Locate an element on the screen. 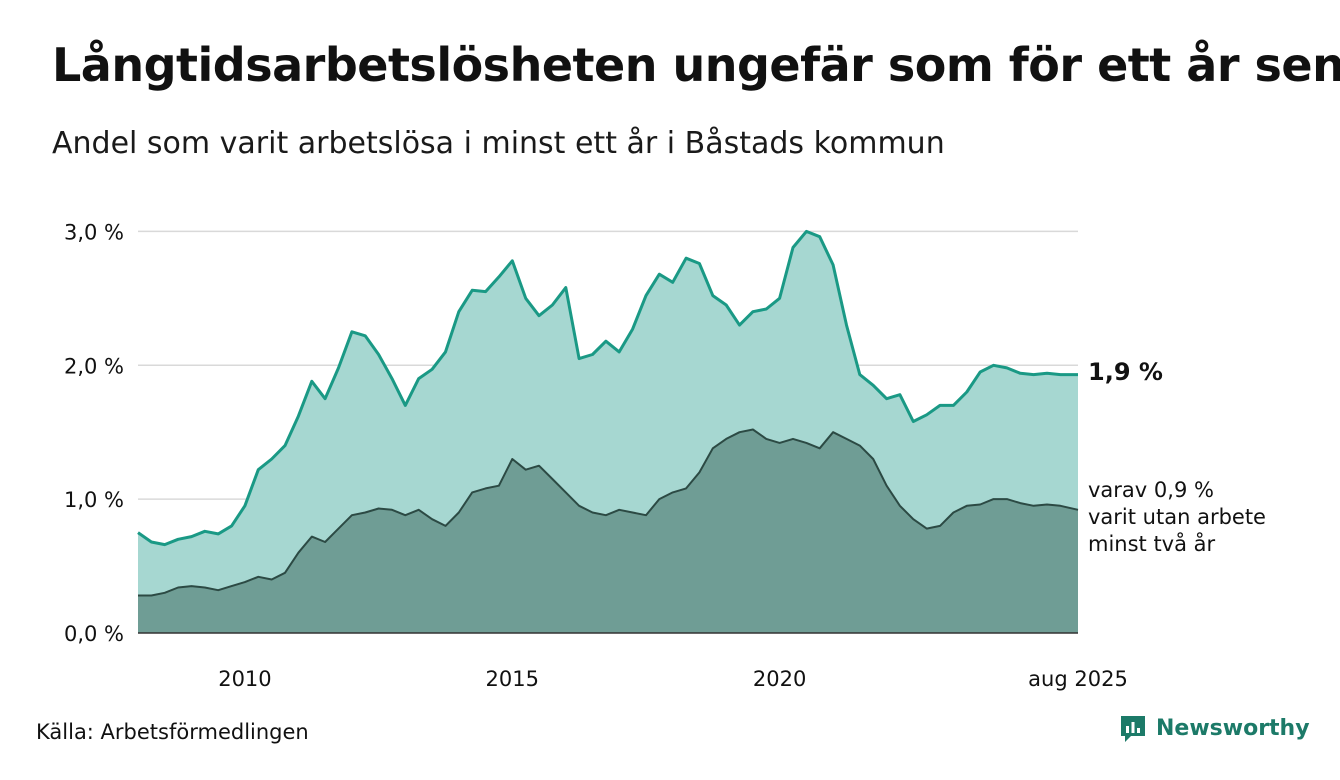 Image resolution: width=1340 pixels, height=780 pixels. x-tick-label: 2015 is located at coordinates (512, 679).